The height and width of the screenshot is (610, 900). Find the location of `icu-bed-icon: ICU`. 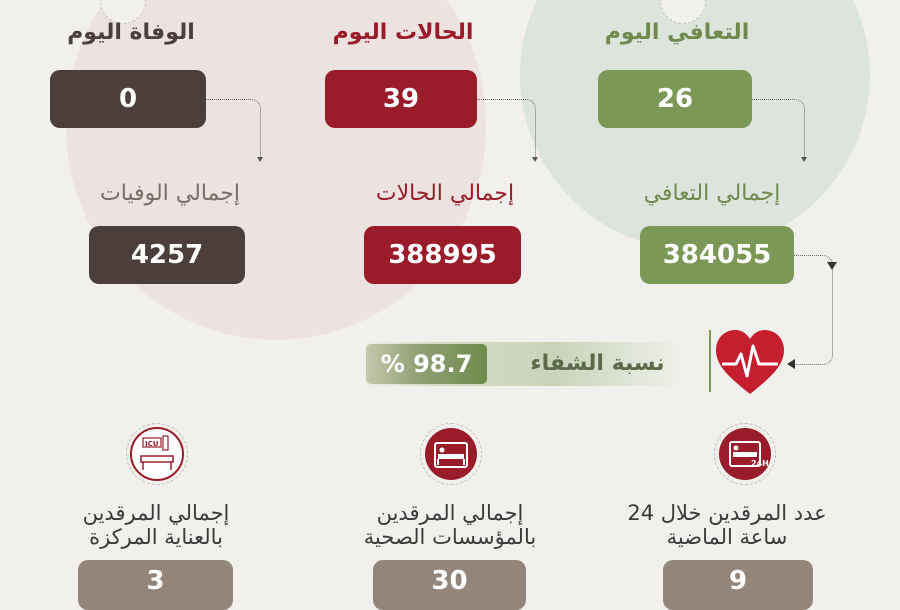

icu-bed-icon: ICU is located at coordinates (157, 454).